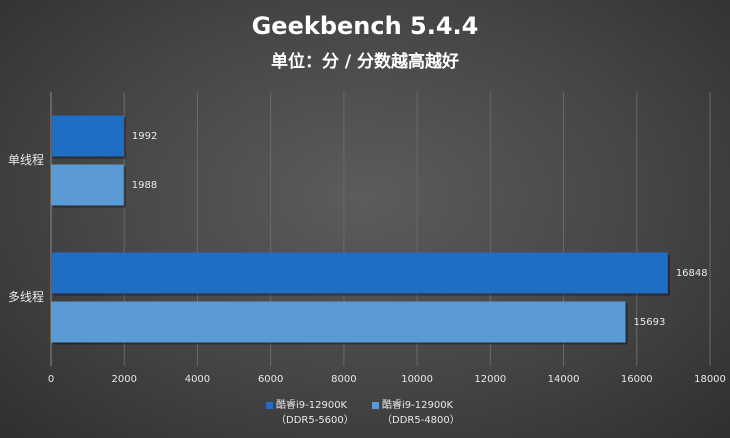  Describe the element at coordinates (650, 322) in the screenshot. I see `data-label: 15693` at that location.